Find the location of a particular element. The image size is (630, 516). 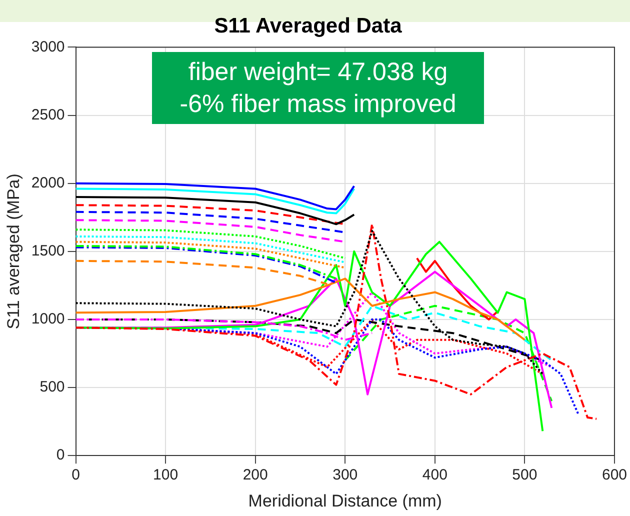

x-tick-label: 500 is located at coordinates (525, 475).